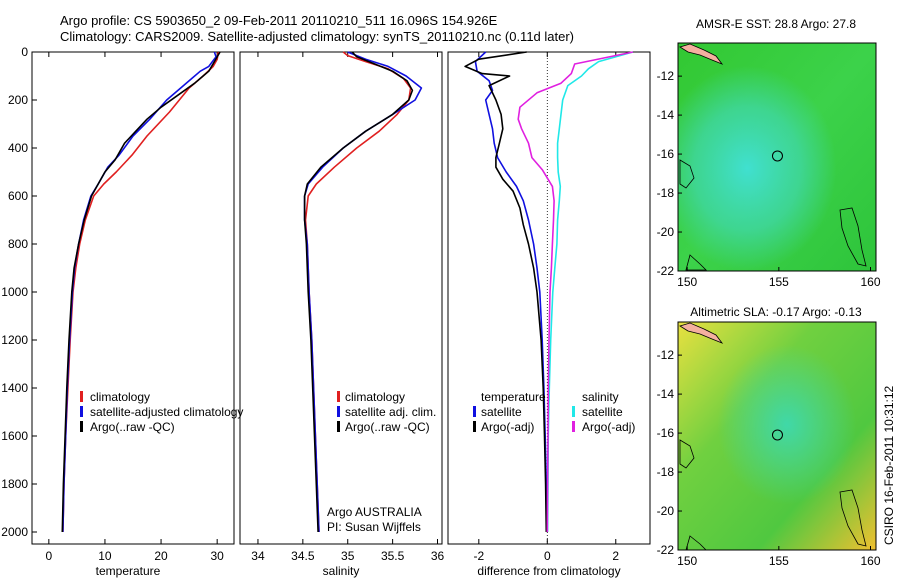  I want to click on series-line-temperature-argo-adj-, so click(506, 292).